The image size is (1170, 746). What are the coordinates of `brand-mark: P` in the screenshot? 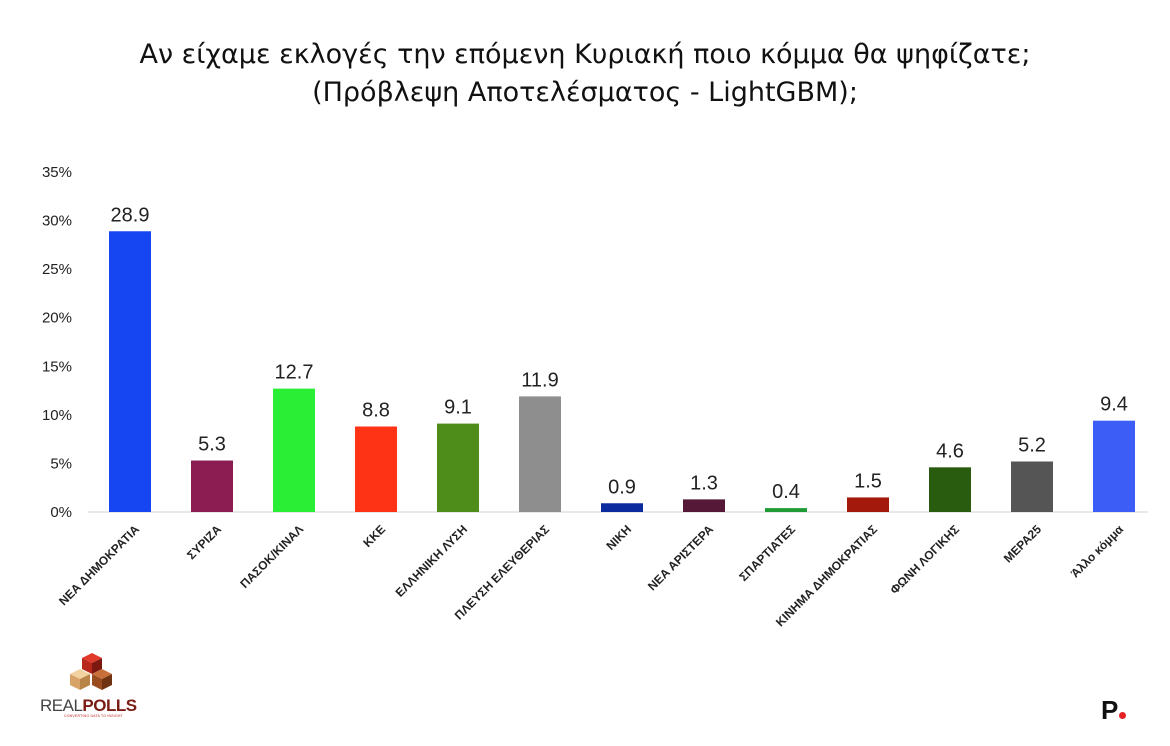 It's located at (1114, 710).